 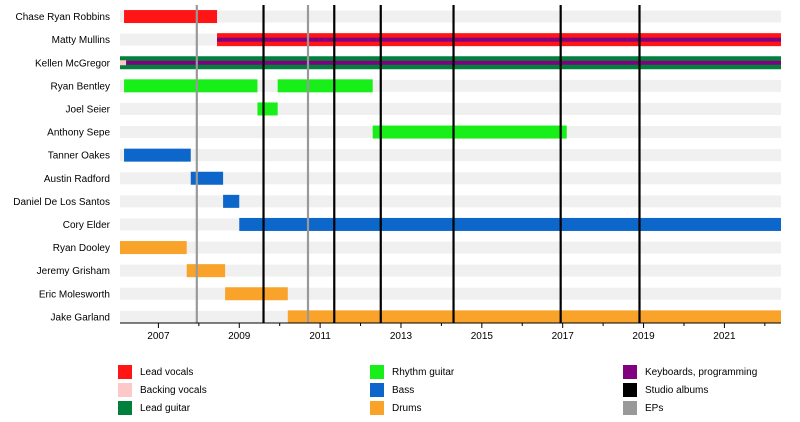 I want to click on legend-label-backing-vocals: Backing vocals, so click(x=173, y=390).